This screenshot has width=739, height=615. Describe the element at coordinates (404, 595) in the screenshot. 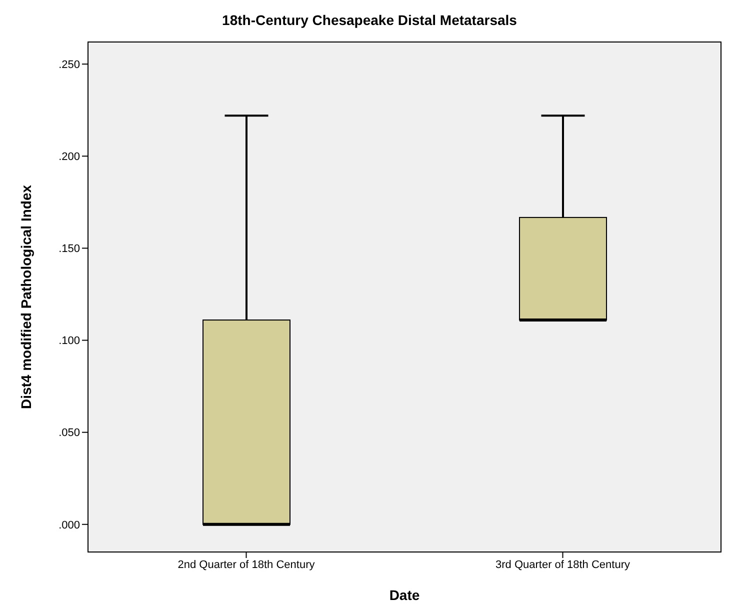

I see `x-axis-title: Date` at that location.